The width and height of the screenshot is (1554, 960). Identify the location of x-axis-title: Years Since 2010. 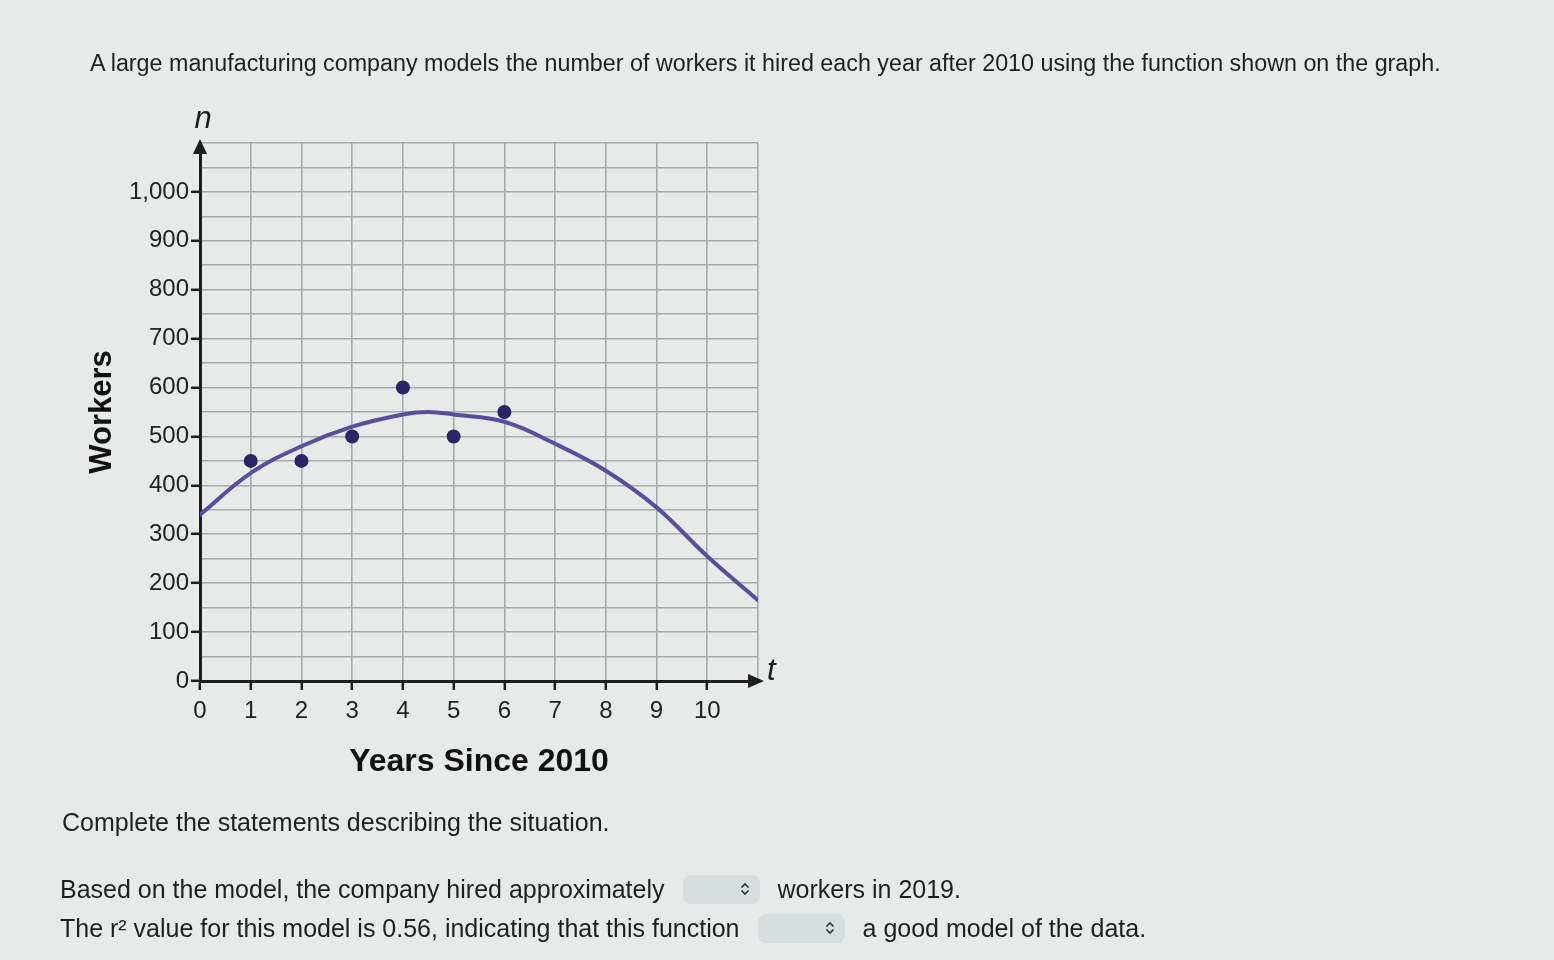
(479, 759).